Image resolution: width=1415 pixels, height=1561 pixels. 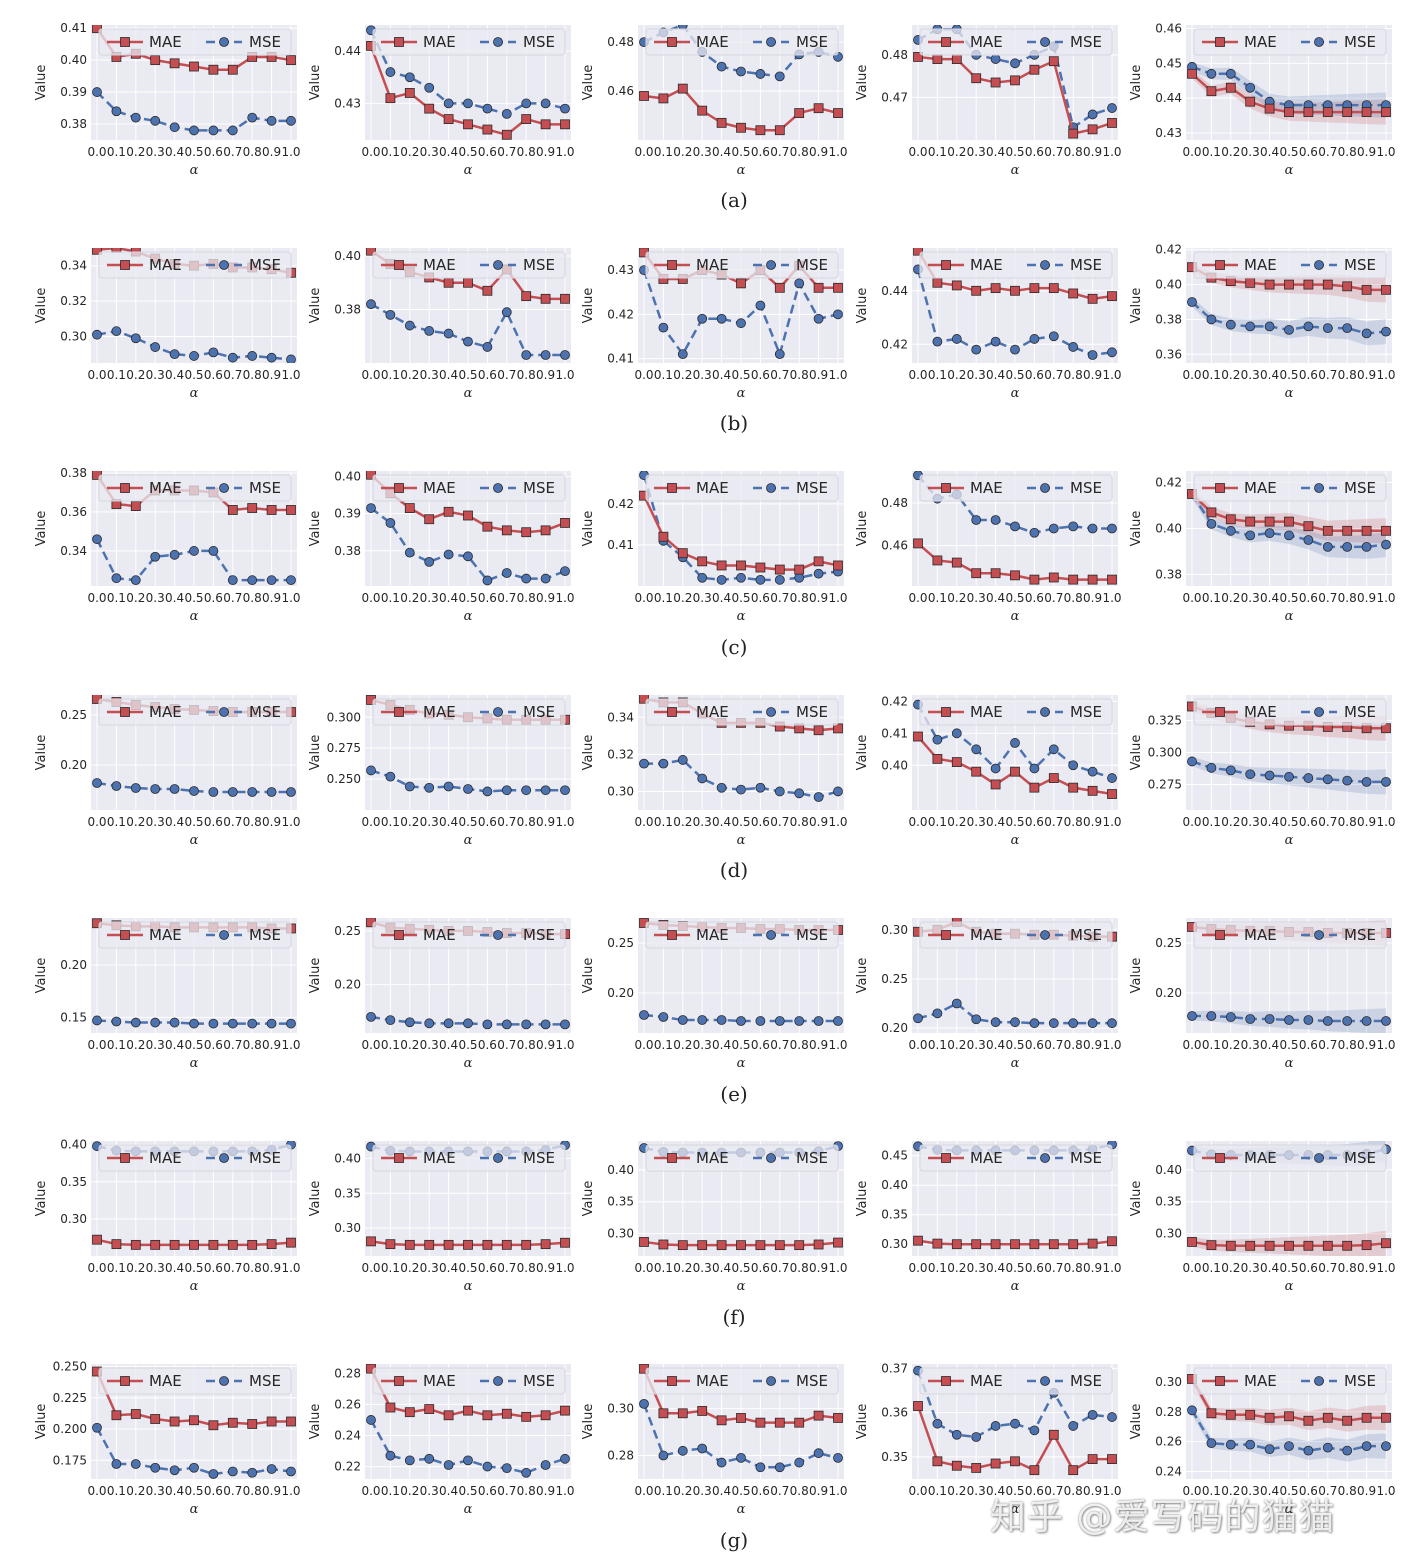 What do you see at coordinates (468, 544) in the screenshot?
I see `mse-line` at bounding box center [468, 544].